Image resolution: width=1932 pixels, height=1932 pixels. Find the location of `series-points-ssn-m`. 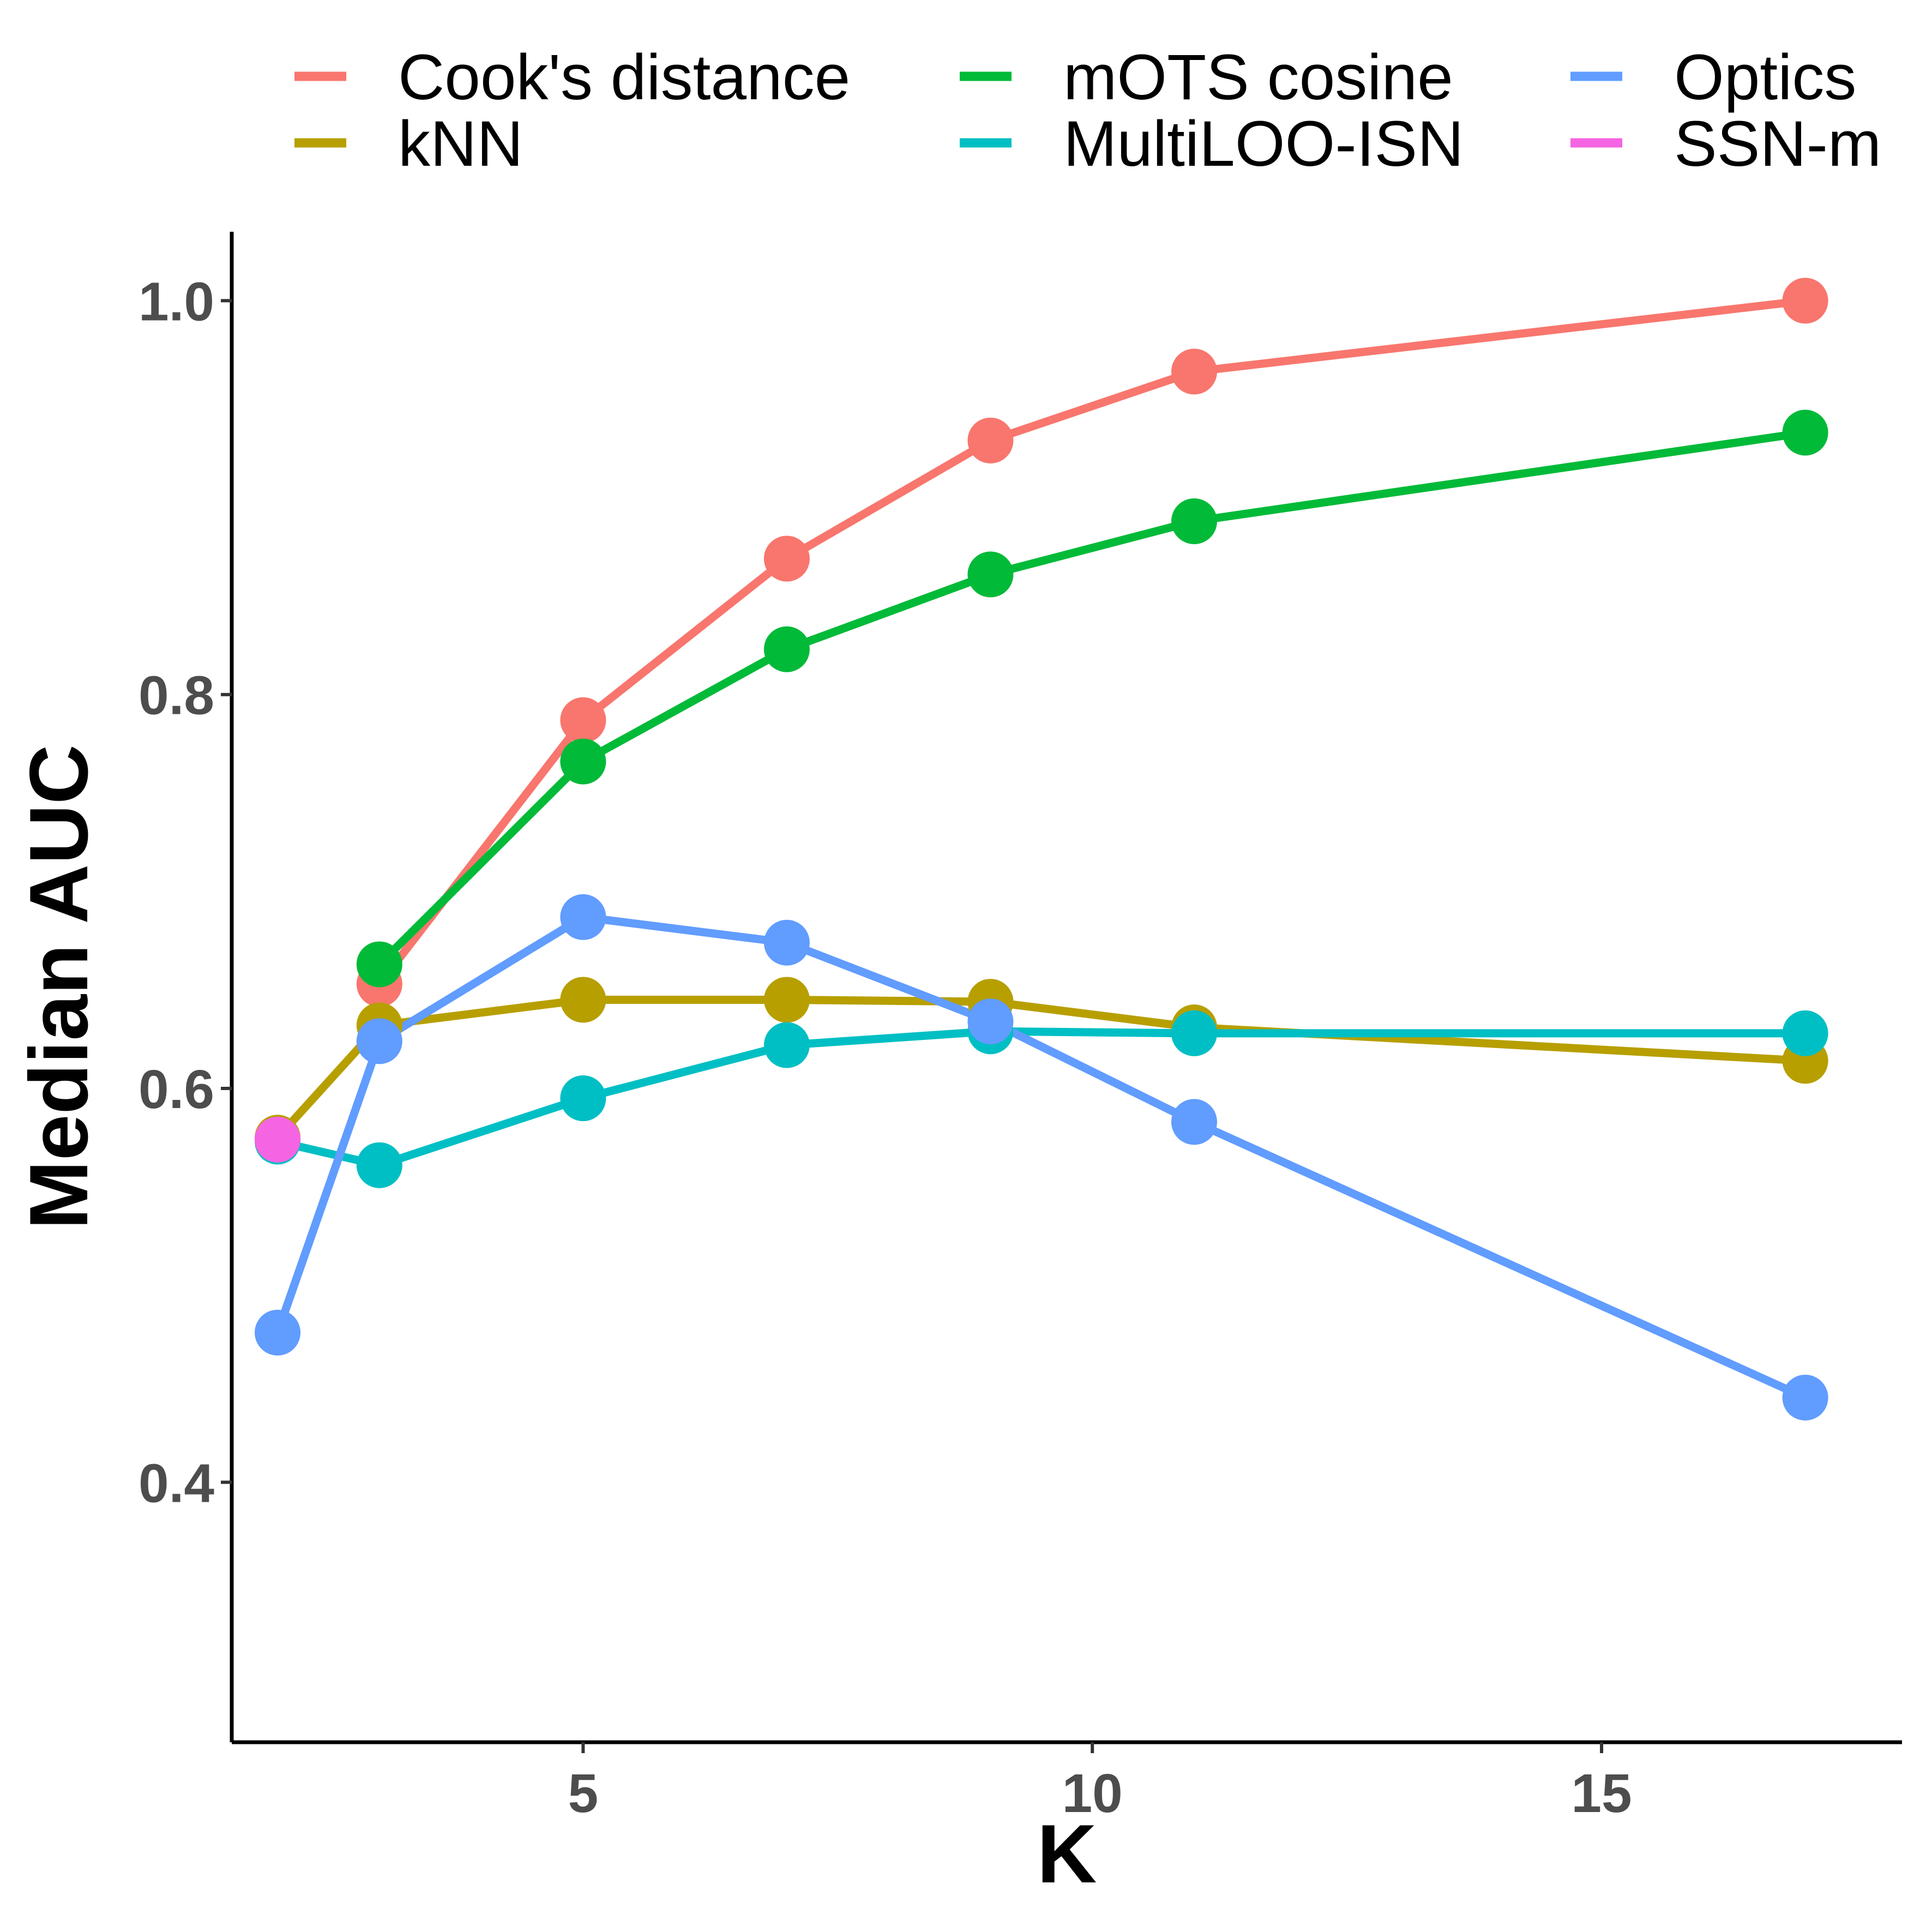

series-points-ssn-m is located at coordinates (278, 1139).